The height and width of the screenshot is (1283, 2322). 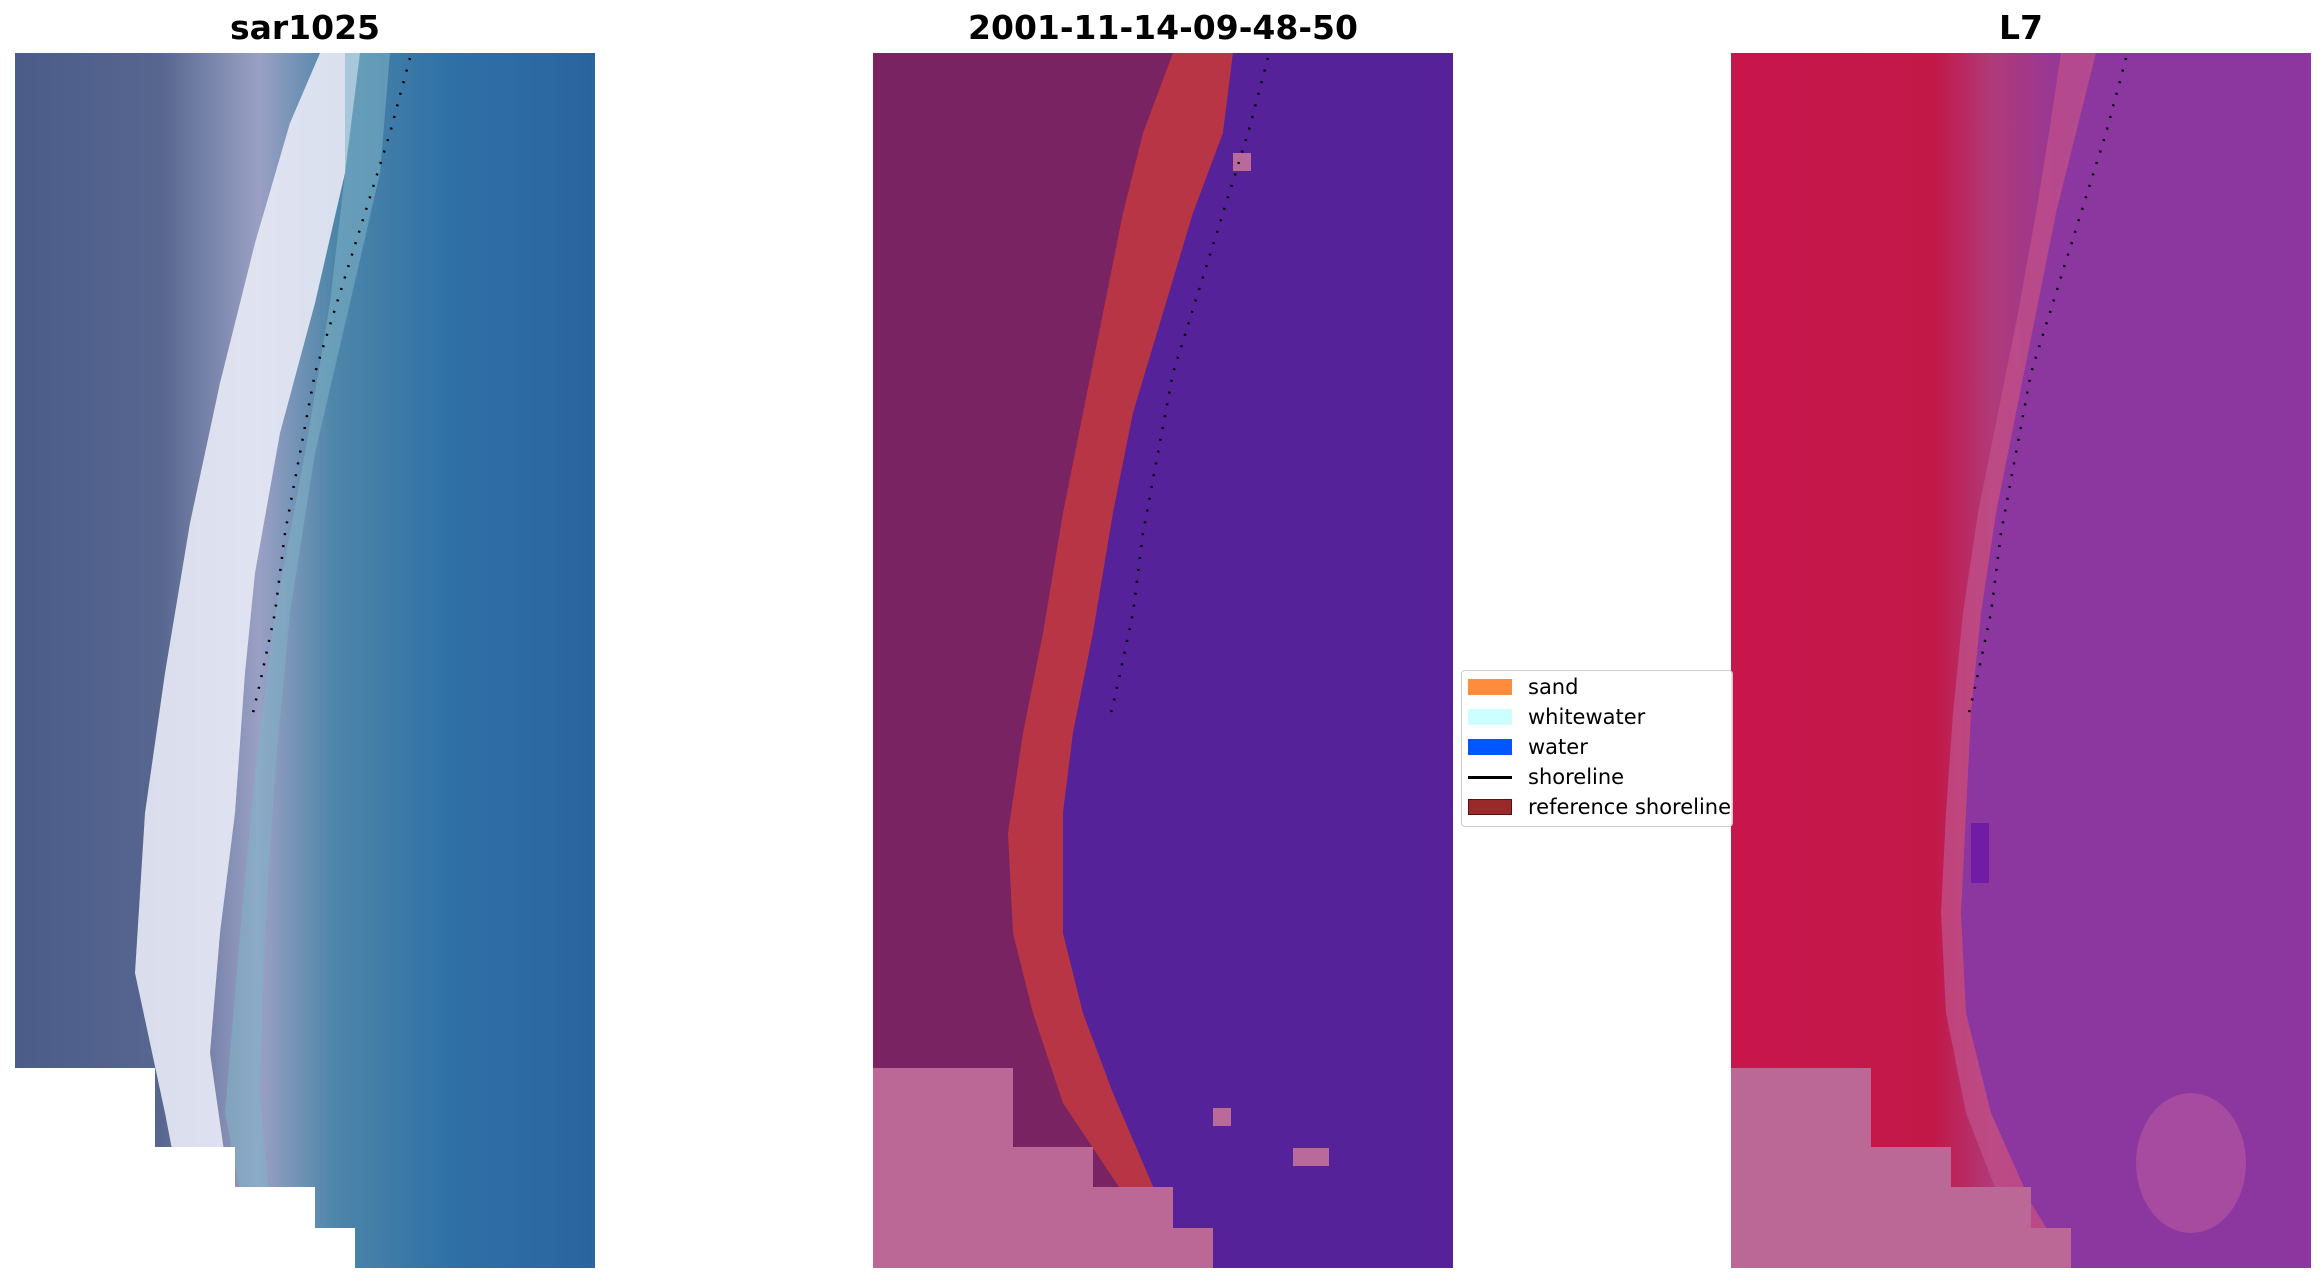 I want to click on panel-title-left: sar1025, so click(x=305, y=27).